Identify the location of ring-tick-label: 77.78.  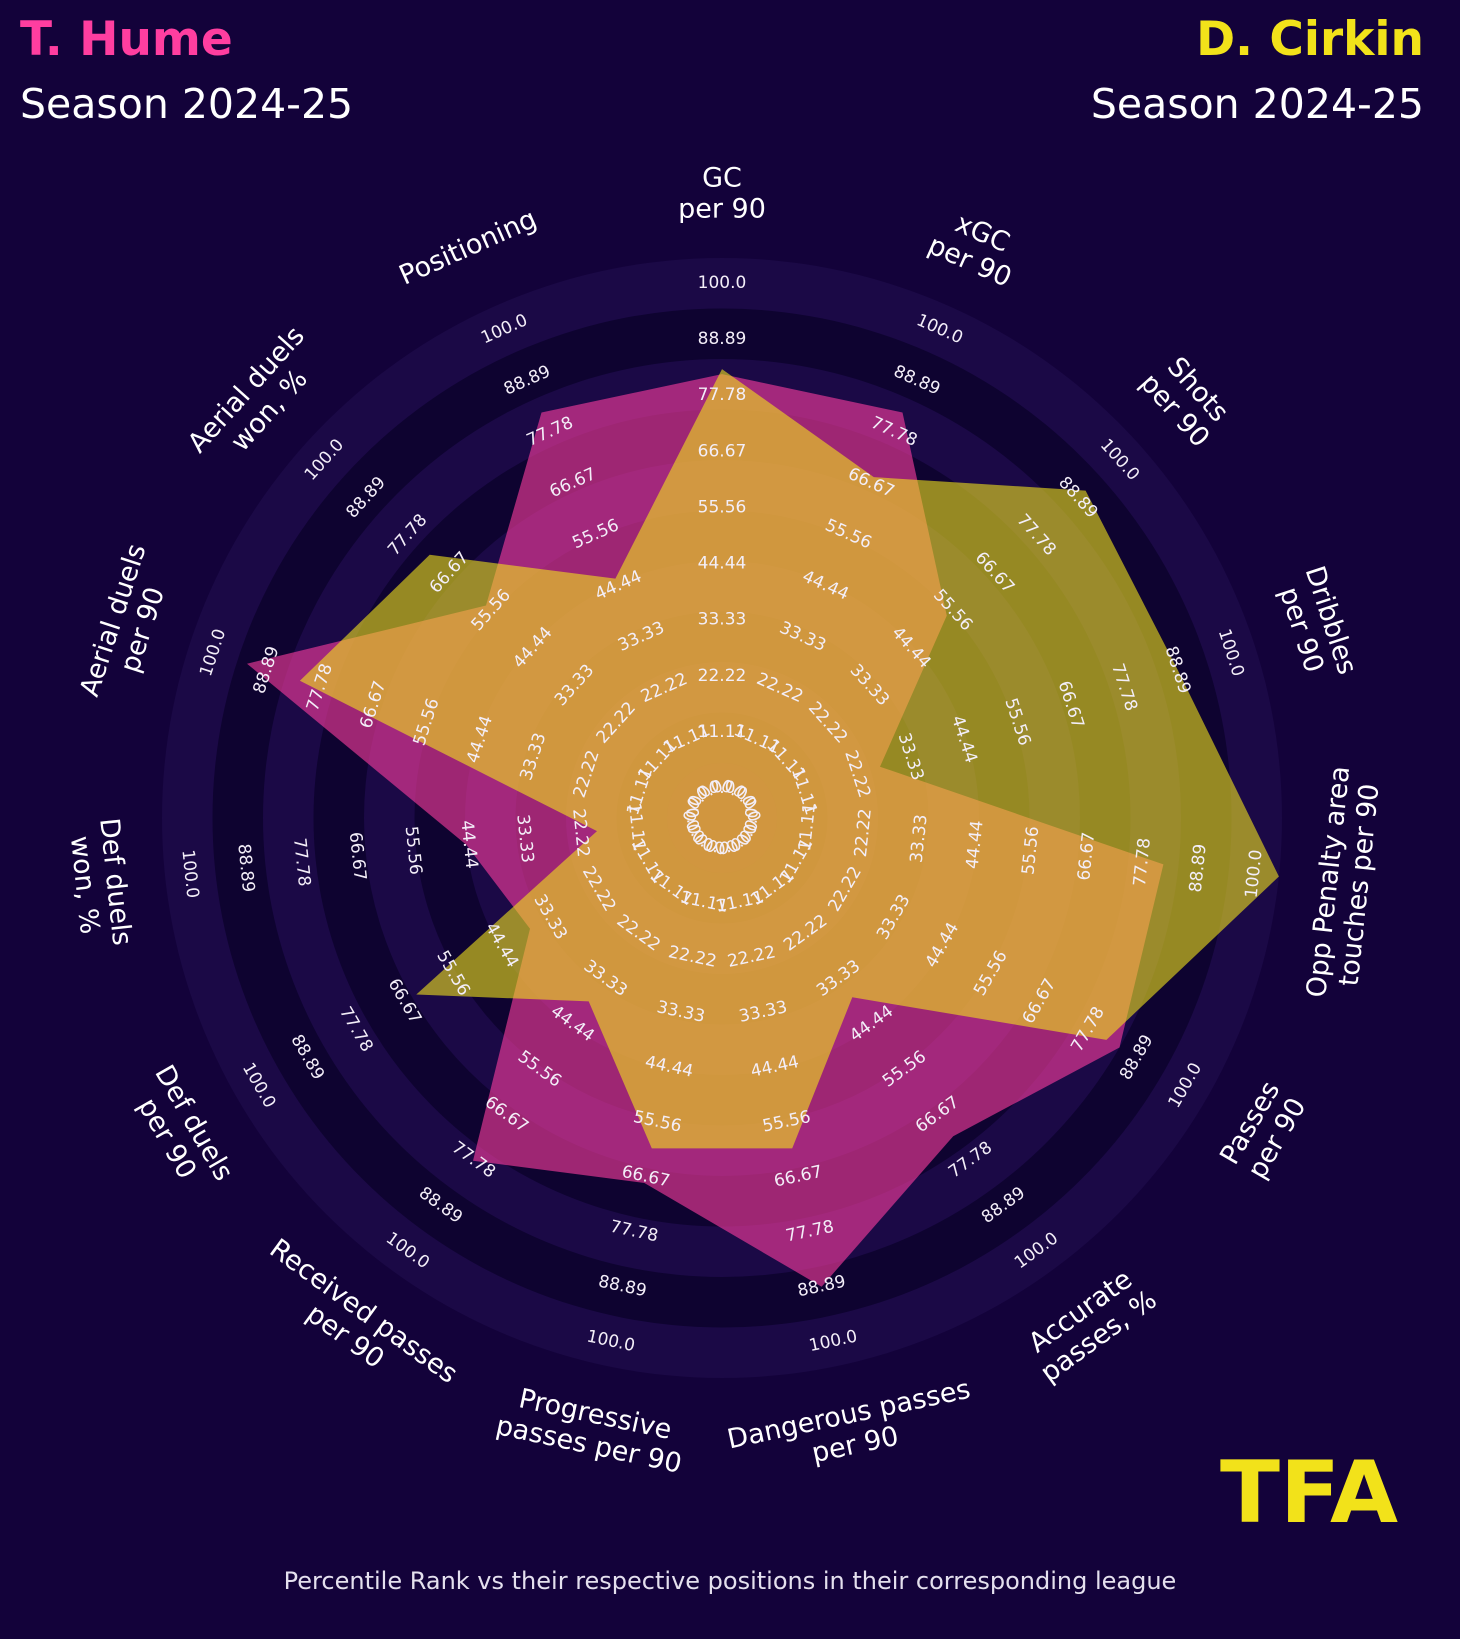
(722, 395).